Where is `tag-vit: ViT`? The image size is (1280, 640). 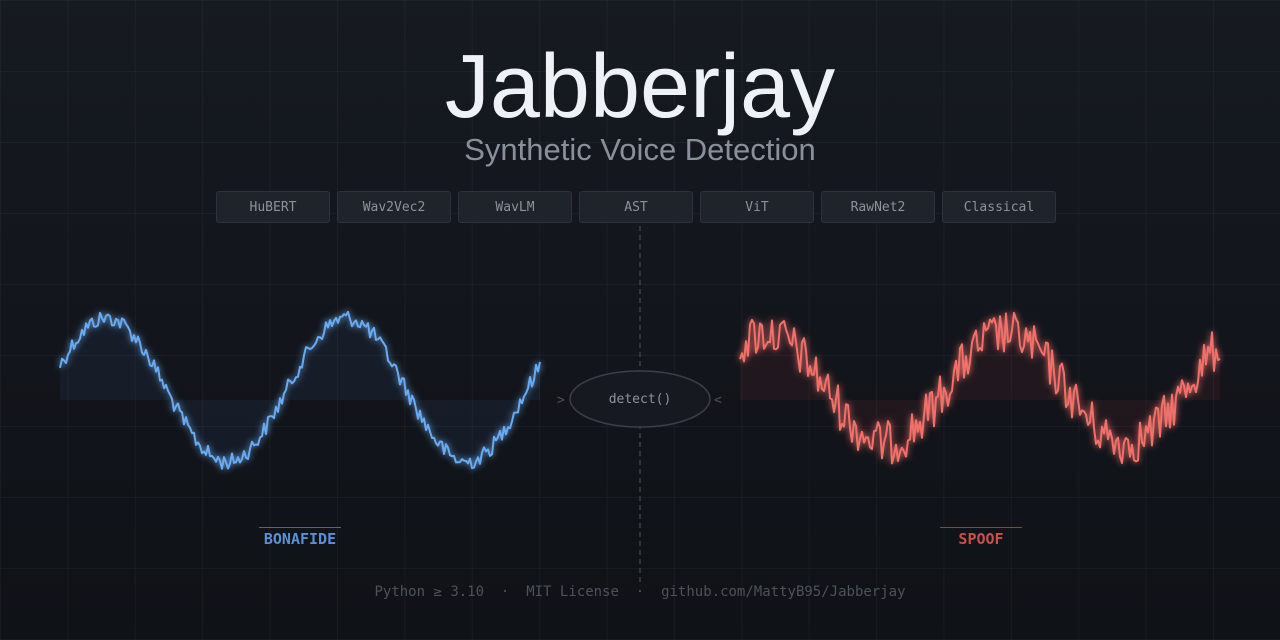
tag-vit: ViT is located at coordinates (757, 207).